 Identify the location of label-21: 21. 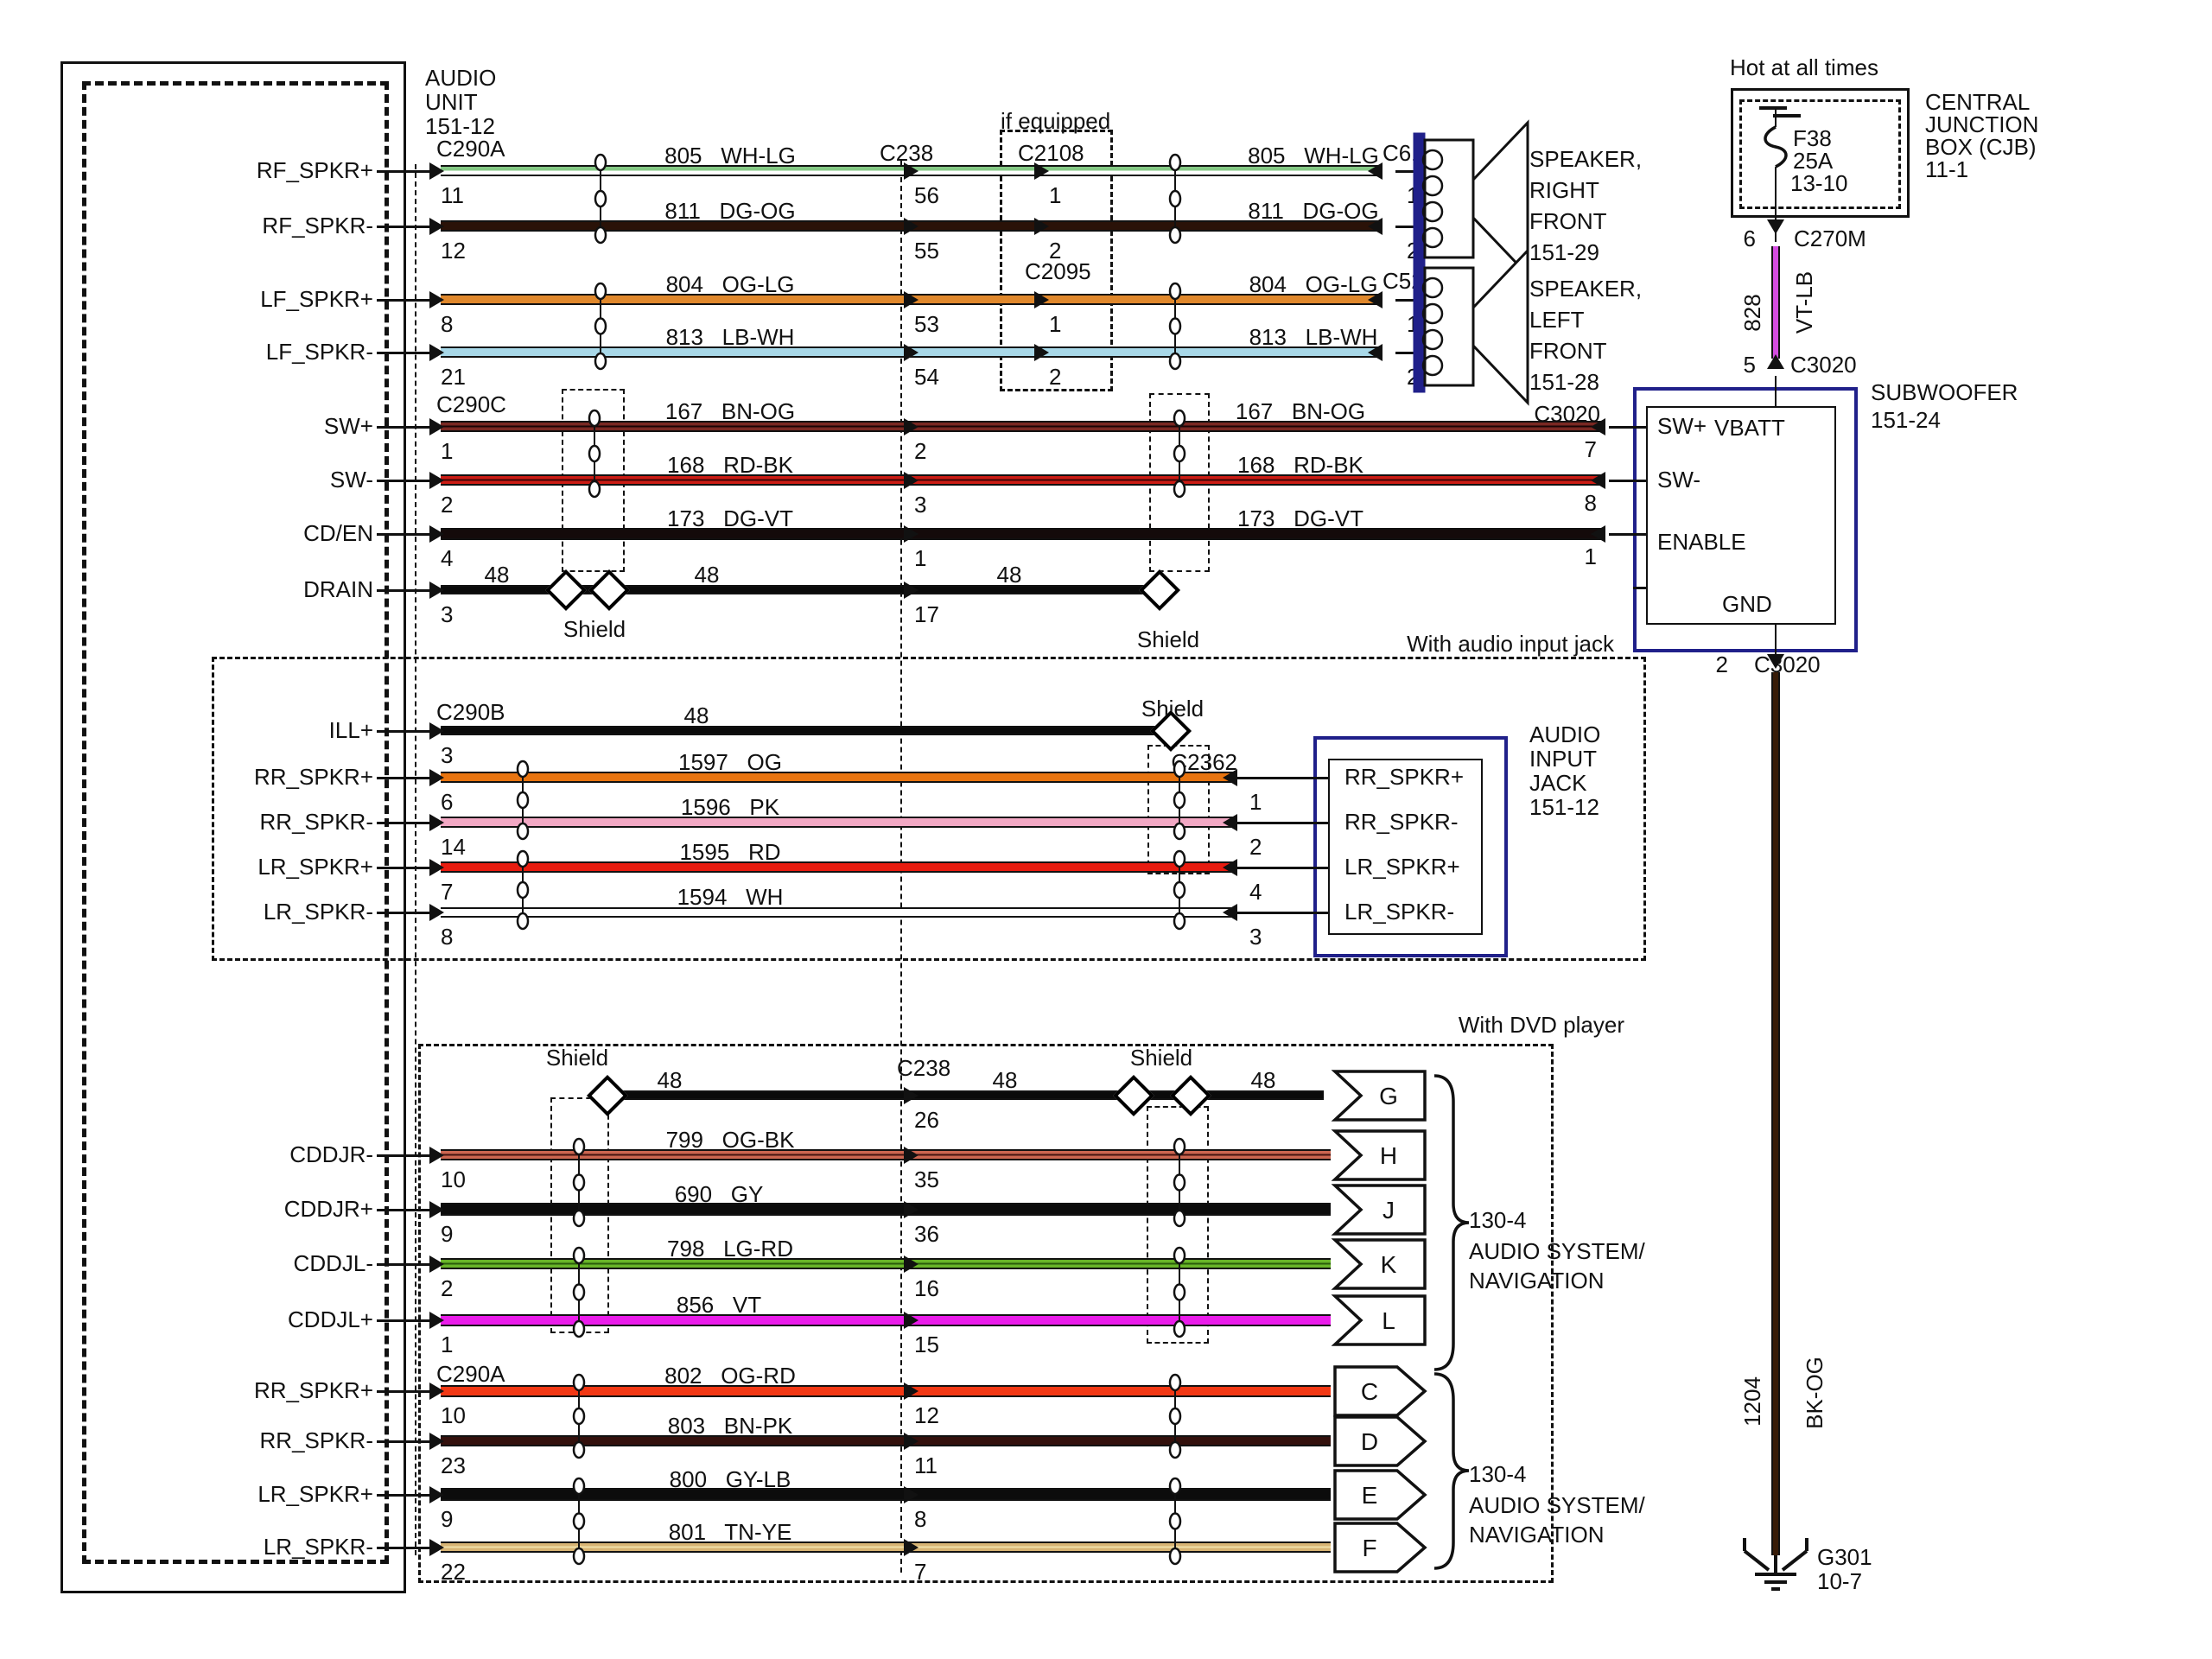
(453, 377).